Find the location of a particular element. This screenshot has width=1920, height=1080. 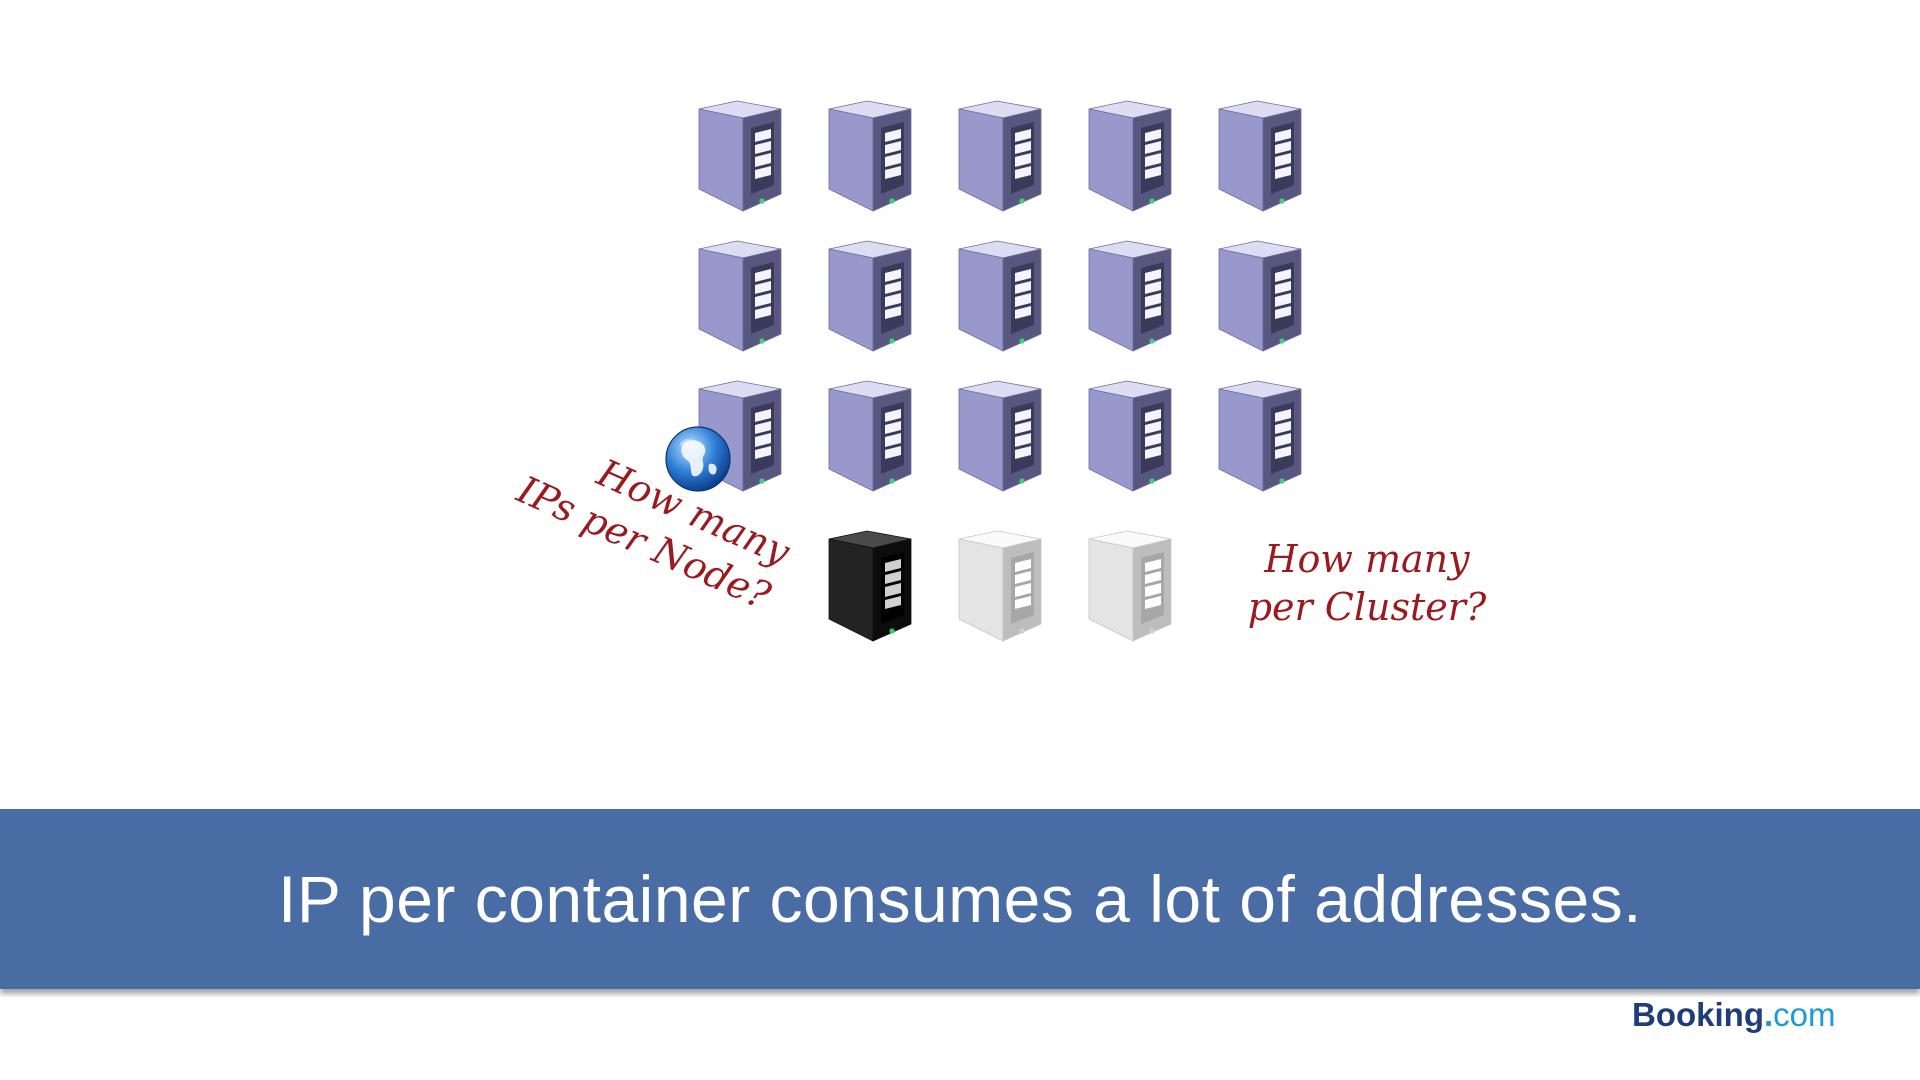

logo-tld: com is located at coordinates (1804, 1014).